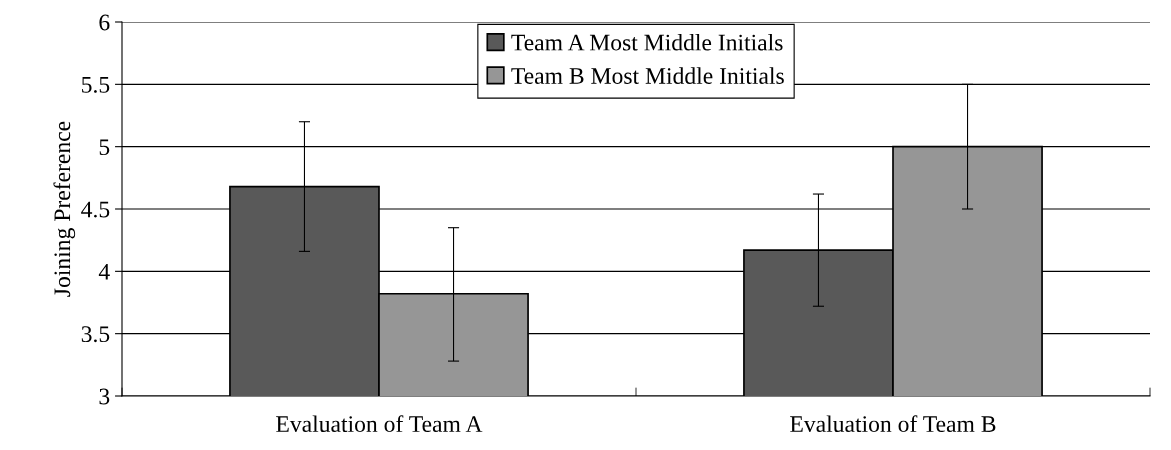 The width and height of the screenshot is (1171, 450). Describe the element at coordinates (104, 147) in the screenshot. I see `y-tick-label: 5` at that location.